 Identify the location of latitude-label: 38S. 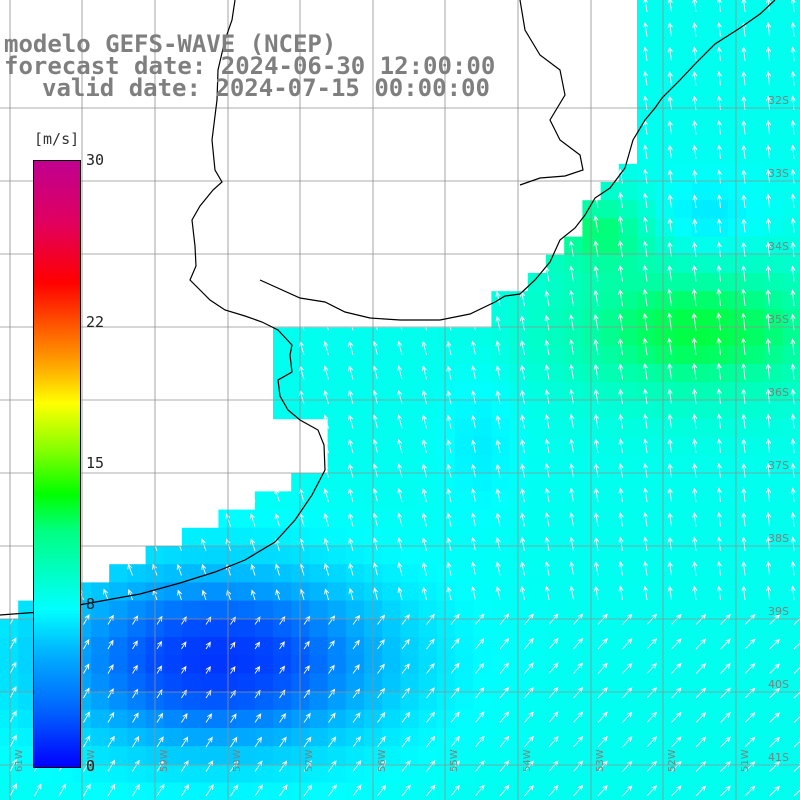
(778, 538).